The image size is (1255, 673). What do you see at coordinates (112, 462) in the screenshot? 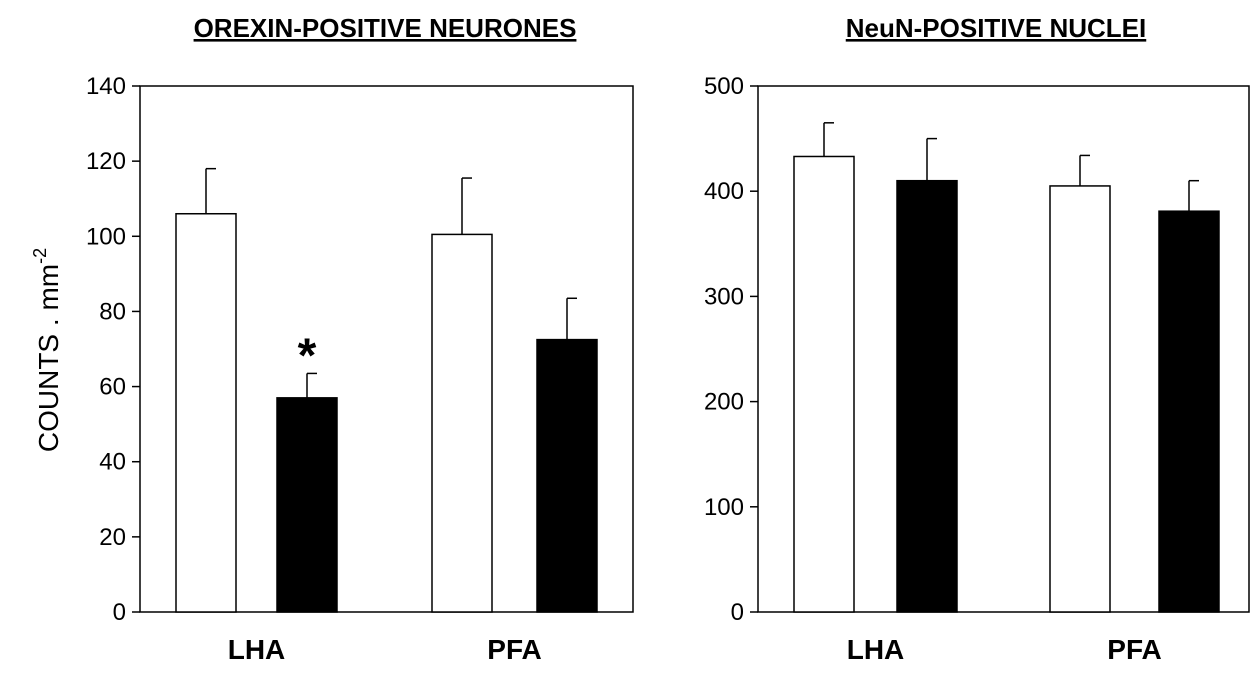
I see `y-tick-label: 40` at bounding box center [112, 462].